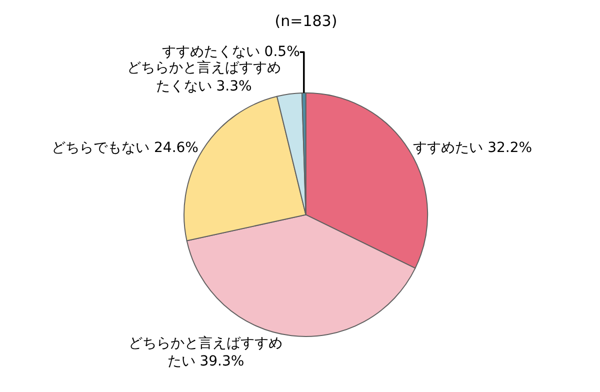  I want to click on slice-label: どちらかと言えばすすめたい 39.3%, so click(205, 352).